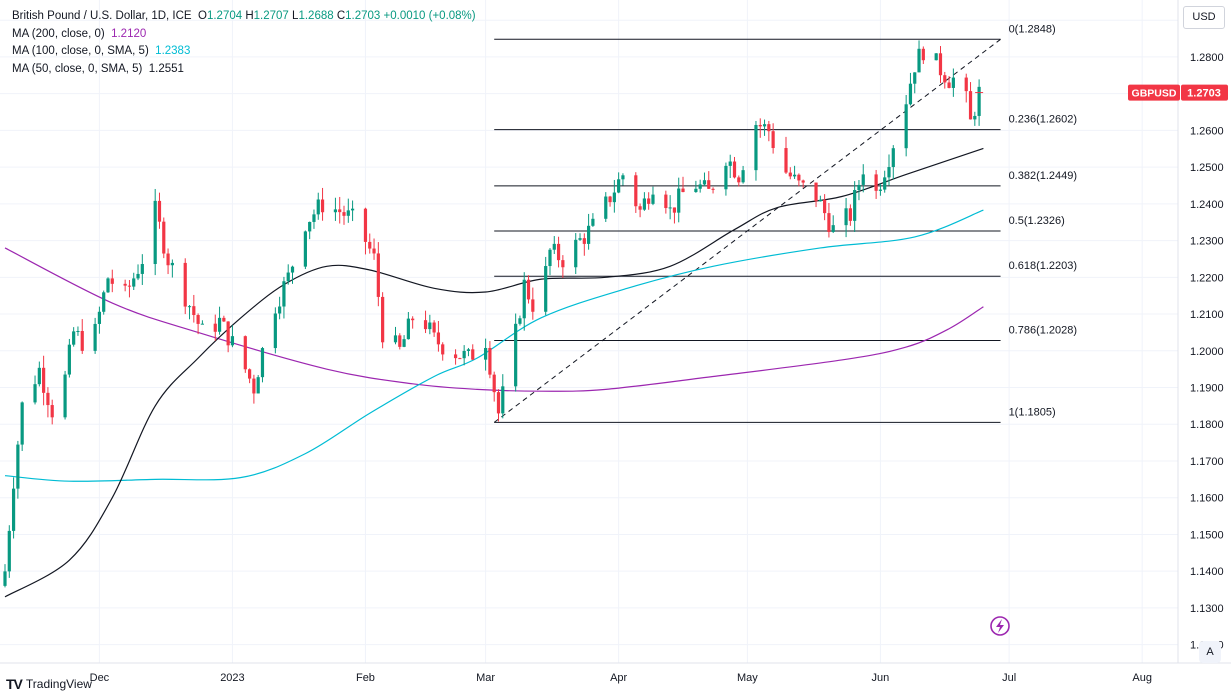  I want to click on x-tick-label: Aug, so click(1142, 678).